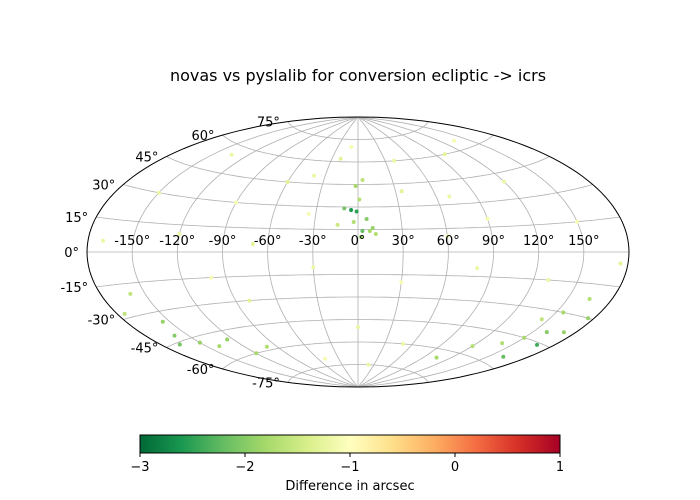 The image size is (700, 500). Describe the element at coordinates (102, 321) in the screenshot. I see `lat-tick-label: -30°` at that location.